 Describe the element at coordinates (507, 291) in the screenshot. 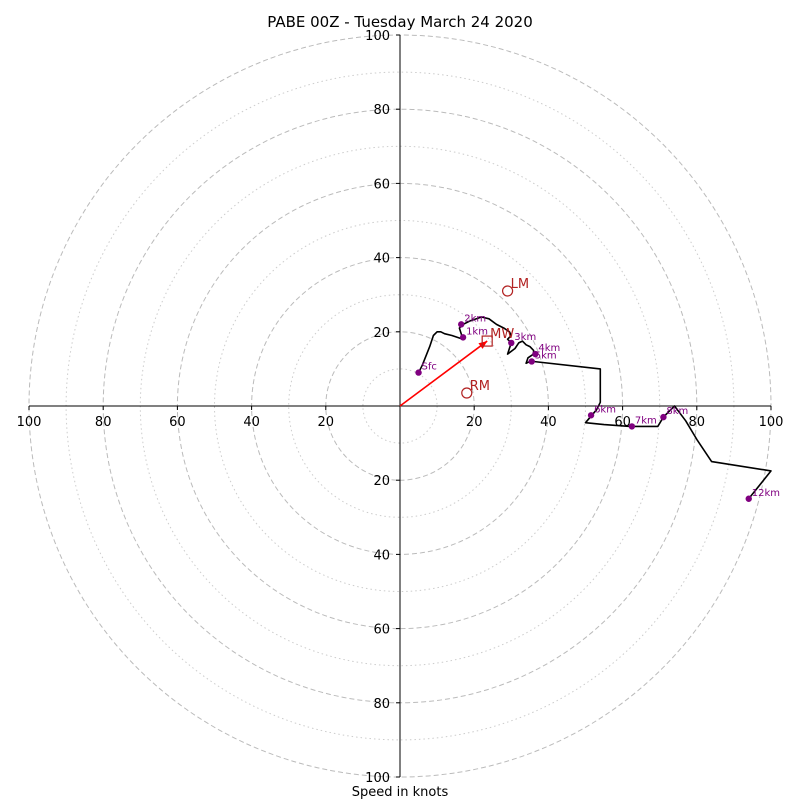

I see `storm-motion-lm-marker` at that location.